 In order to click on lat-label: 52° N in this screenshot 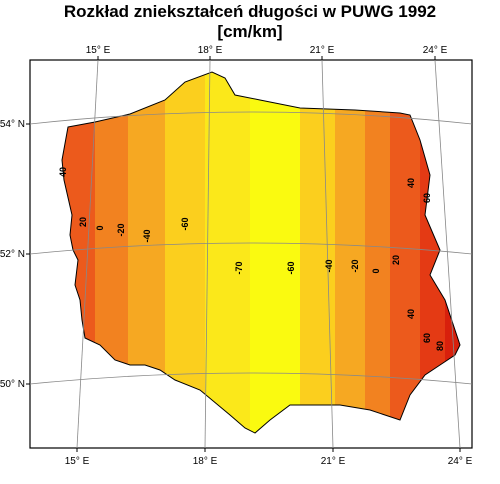, I will do `click(12, 254)`.